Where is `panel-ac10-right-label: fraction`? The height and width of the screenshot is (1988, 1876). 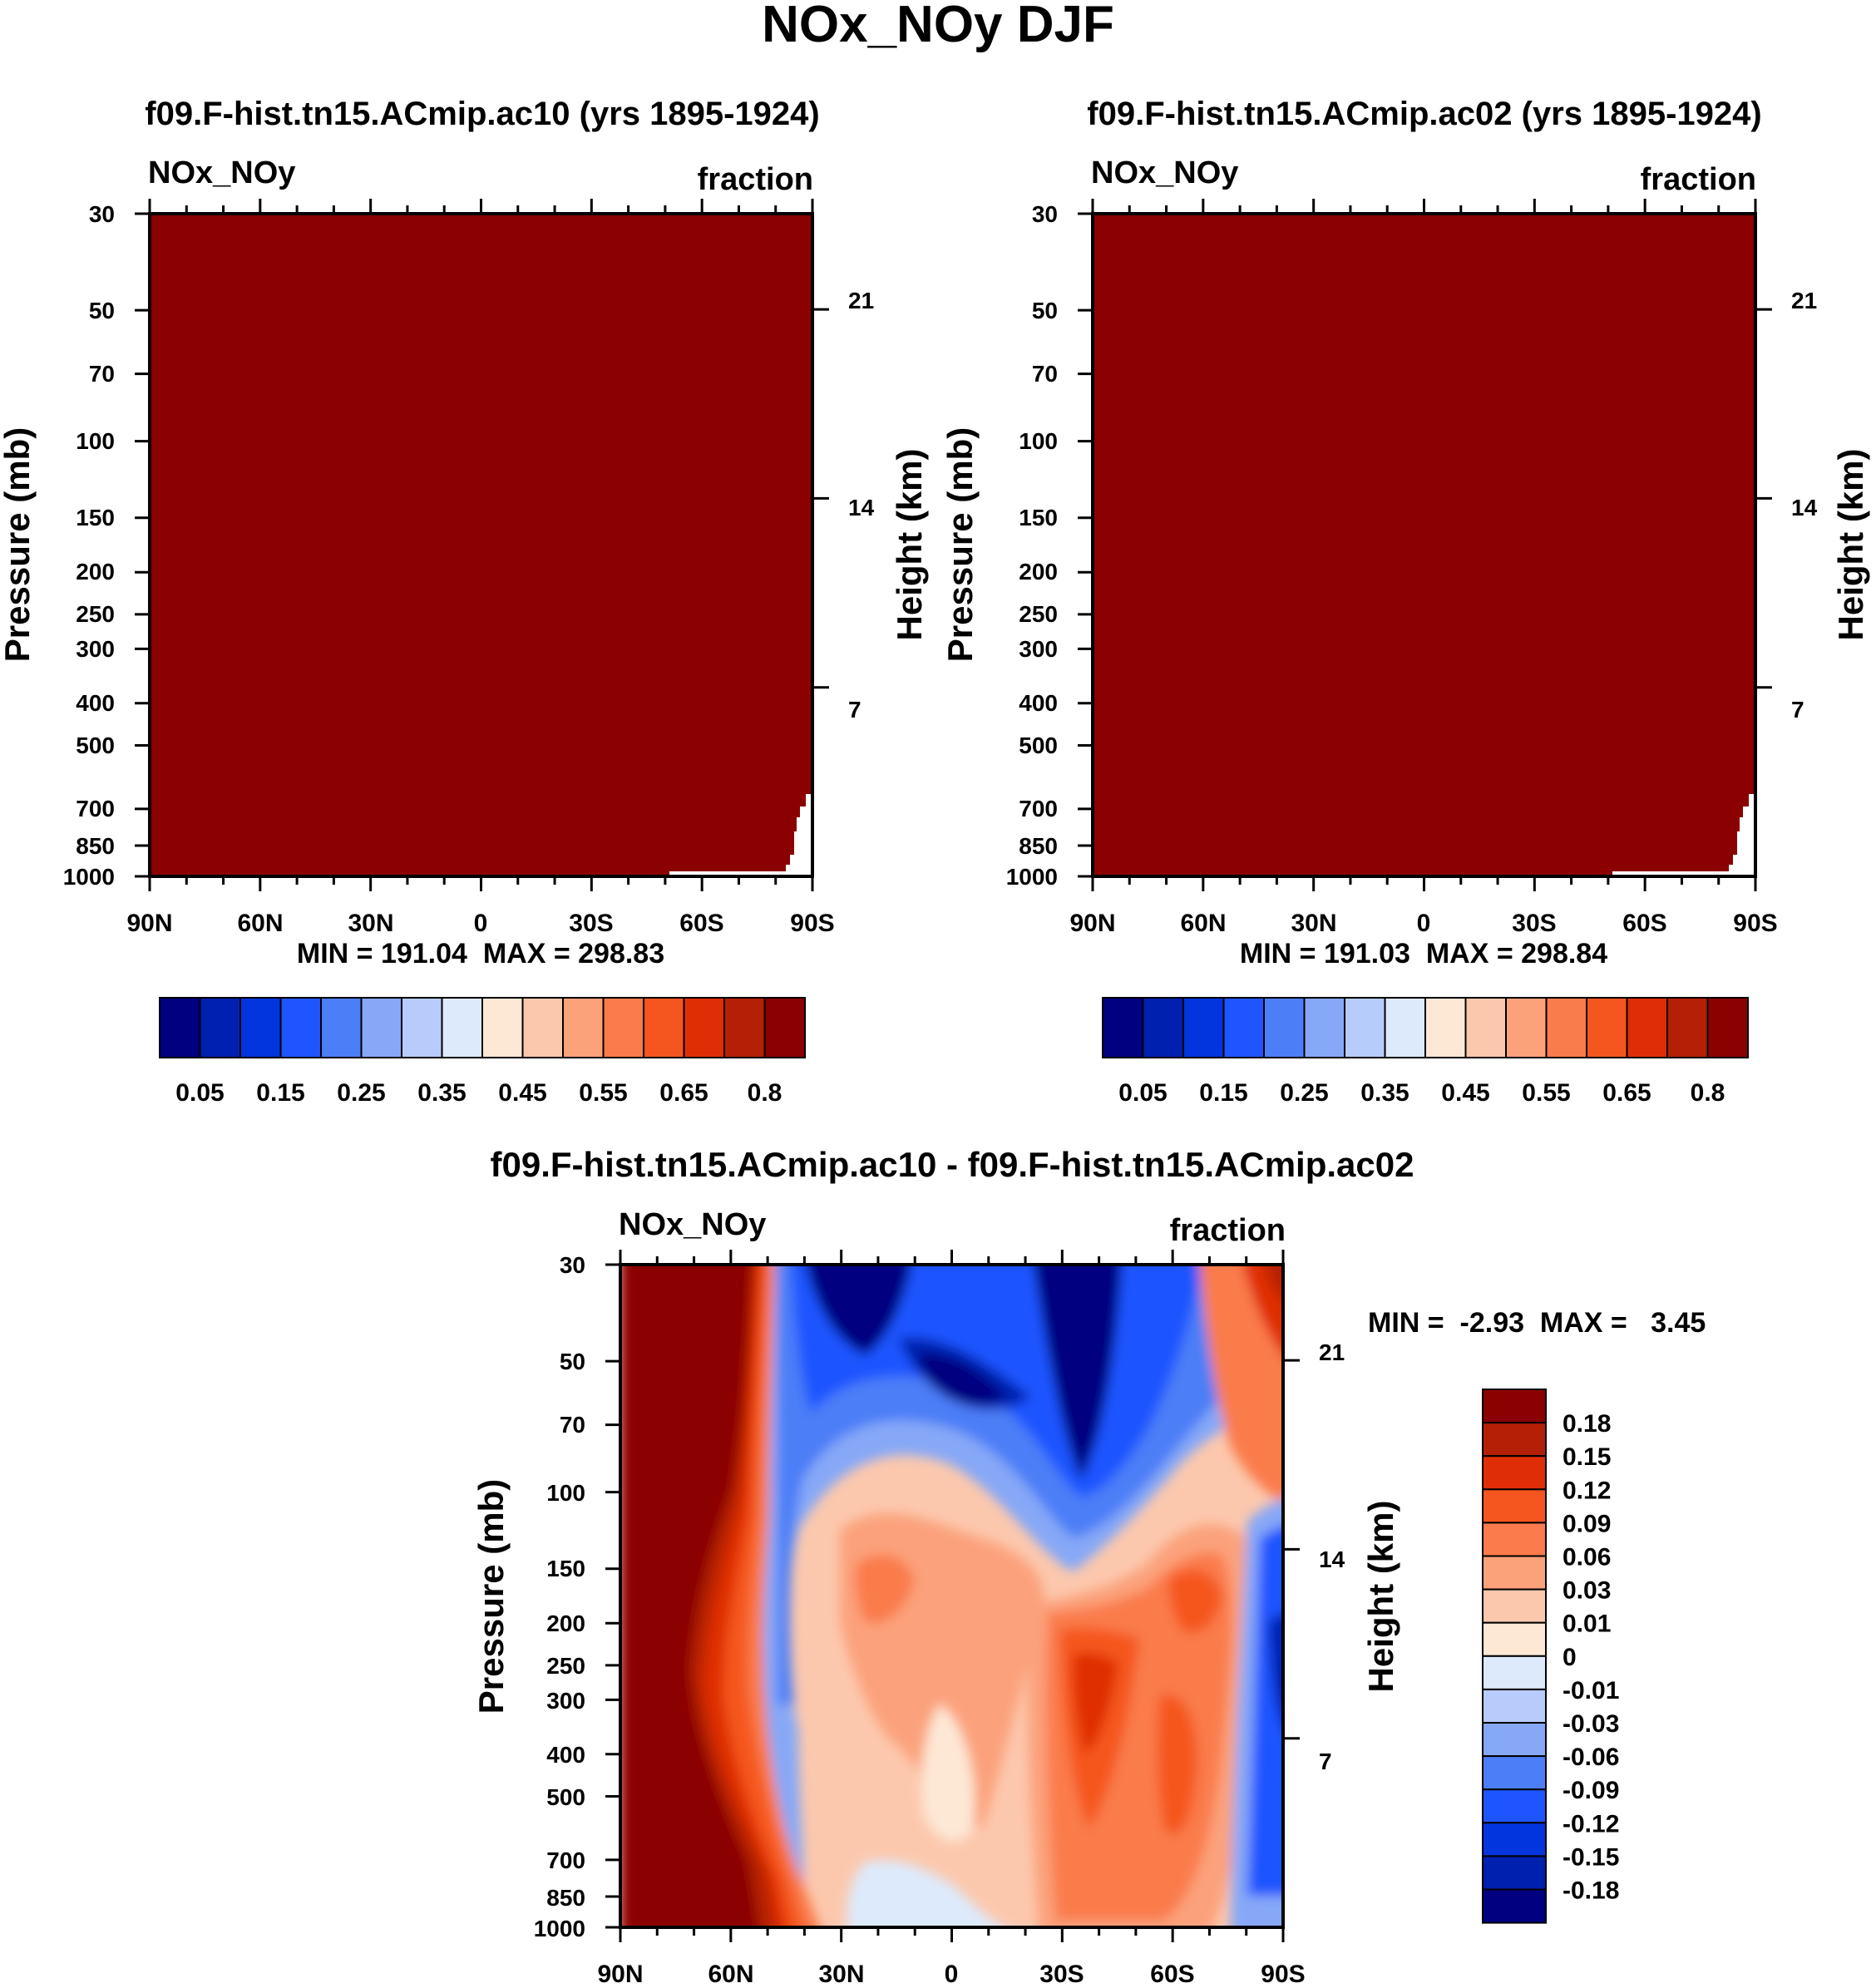
panel-ac10-right-label: fraction is located at coordinates (756, 179).